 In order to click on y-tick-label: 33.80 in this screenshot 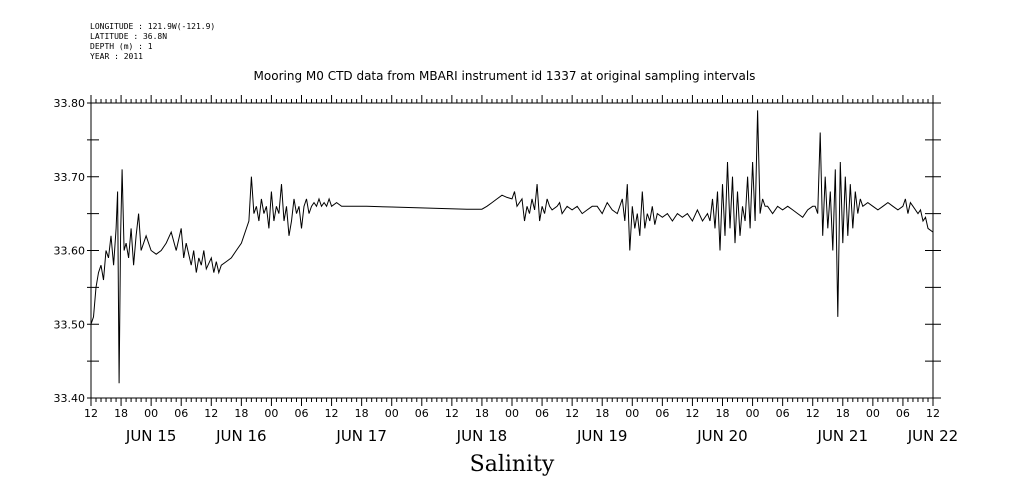, I will do `click(70, 103)`.